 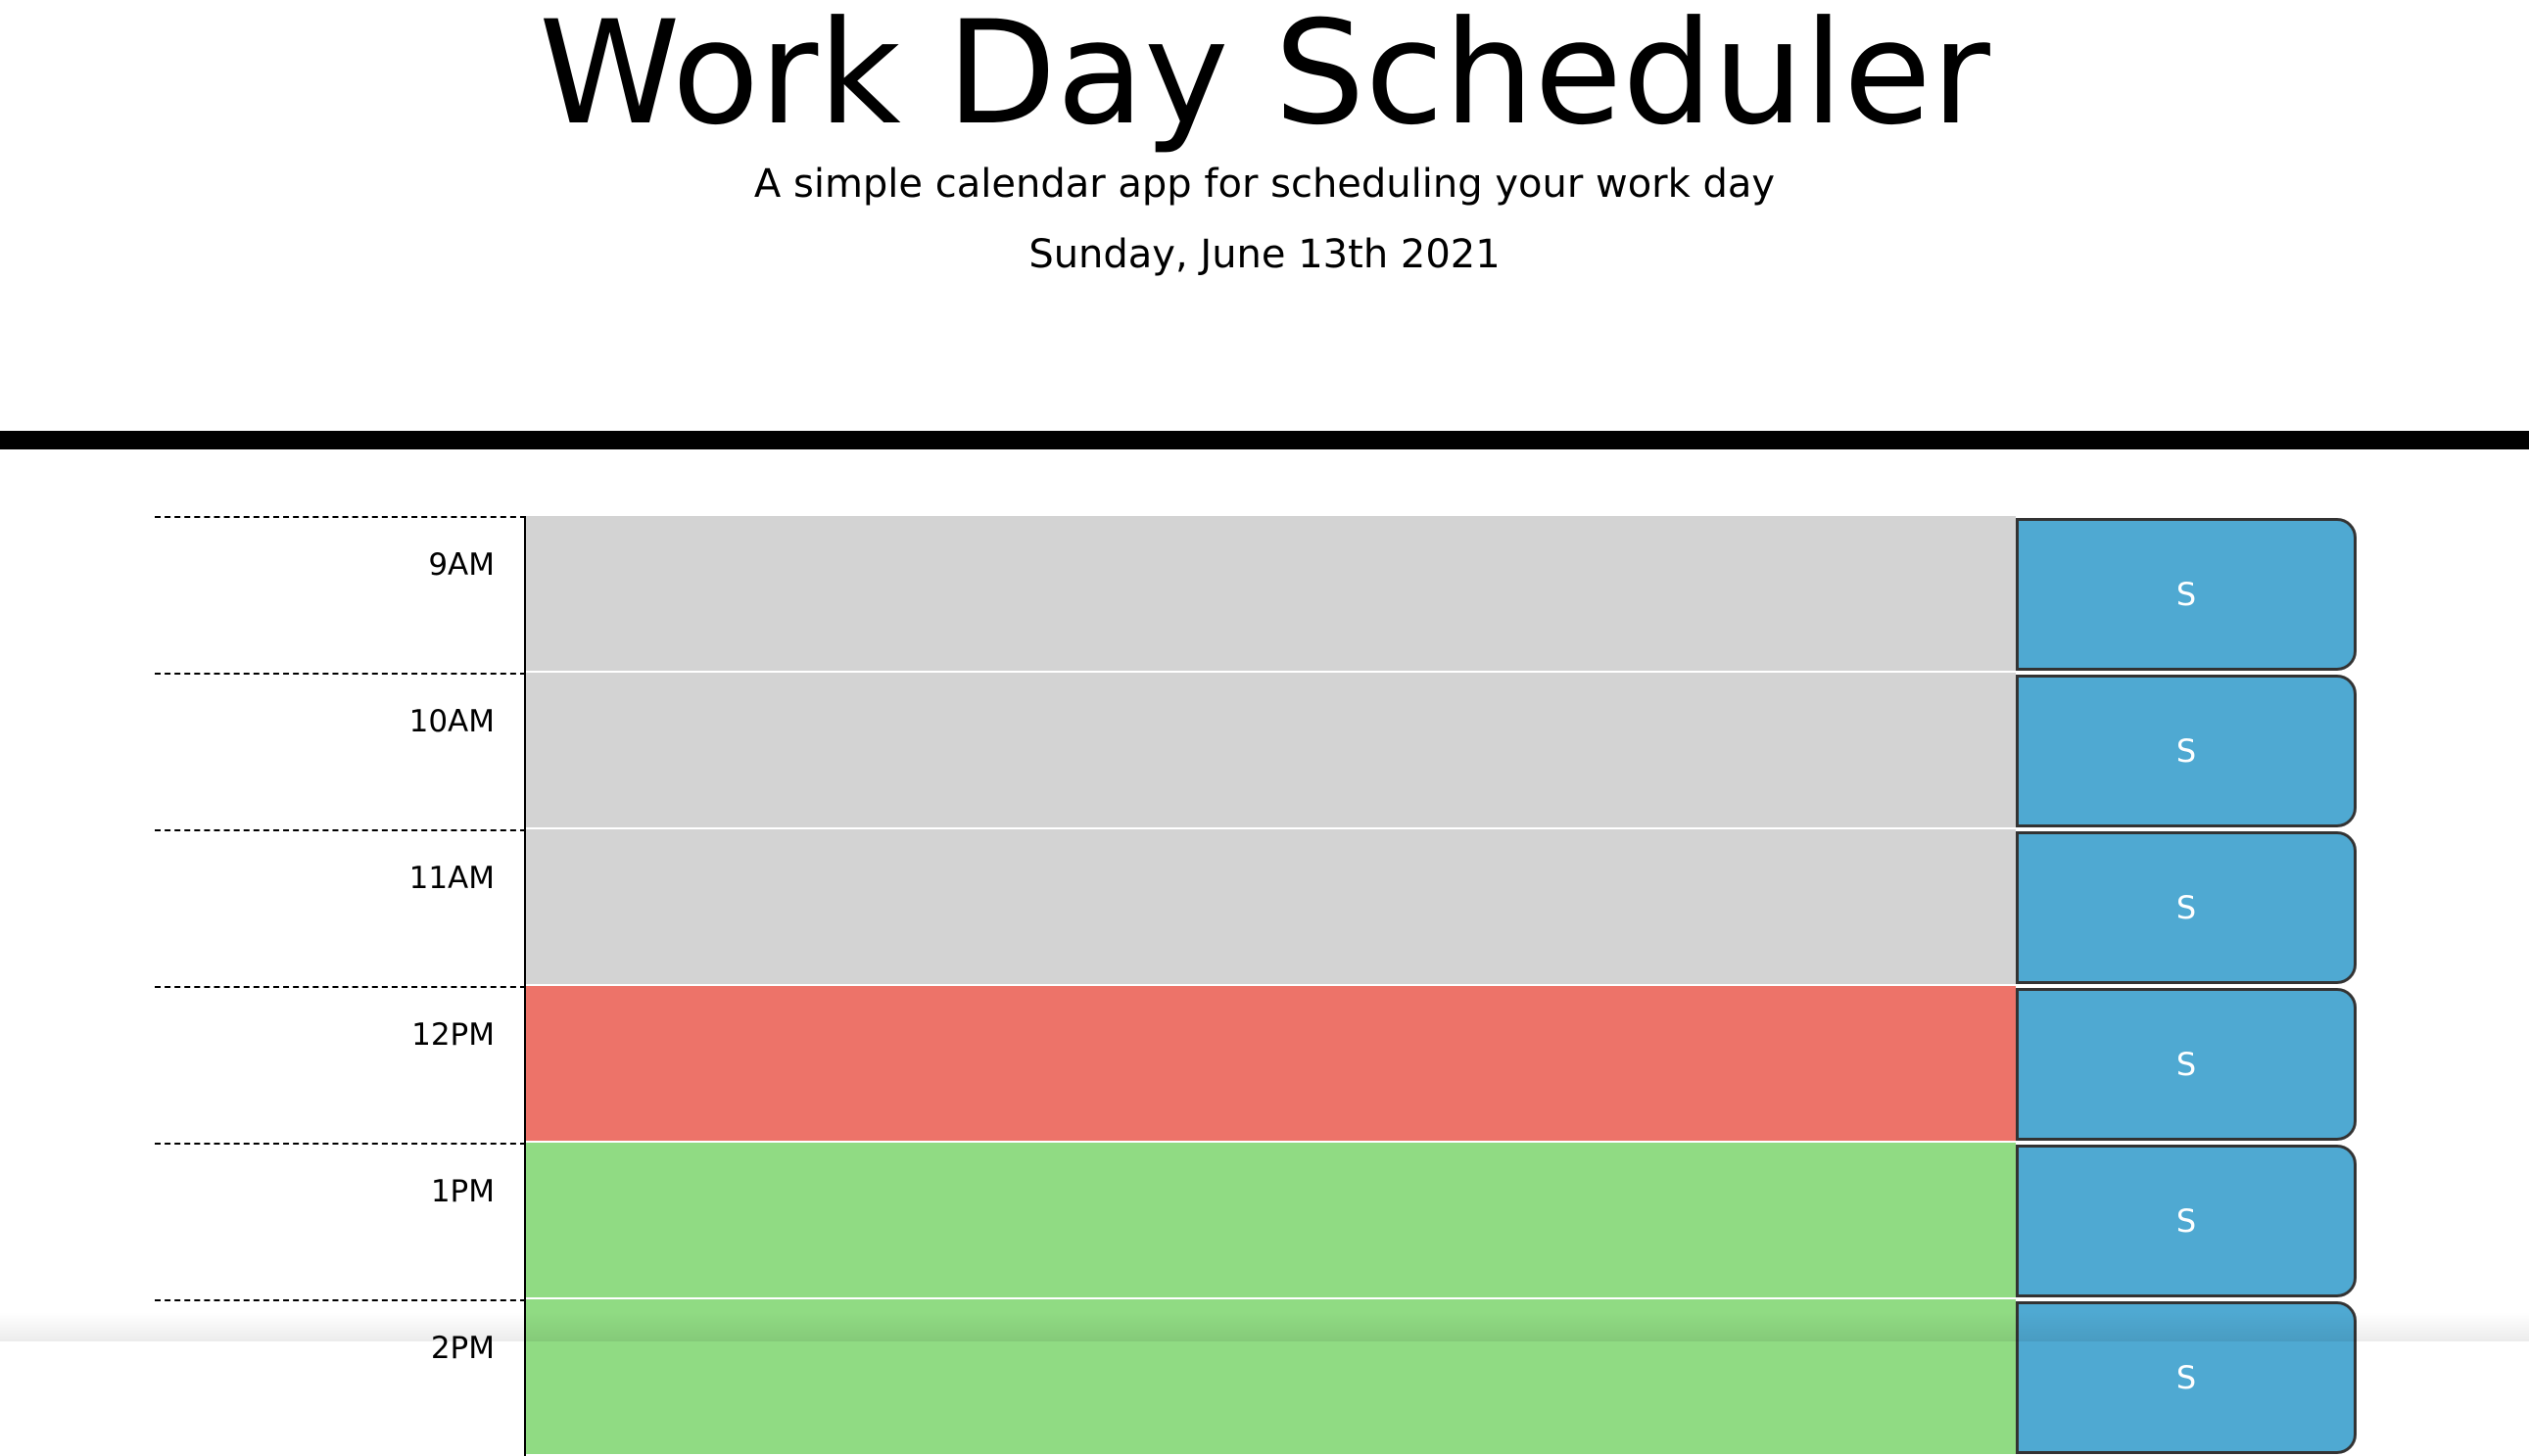 What do you see at coordinates (340, 751) in the screenshot?
I see `hour-cell: 10AM` at bounding box center [340, 751].